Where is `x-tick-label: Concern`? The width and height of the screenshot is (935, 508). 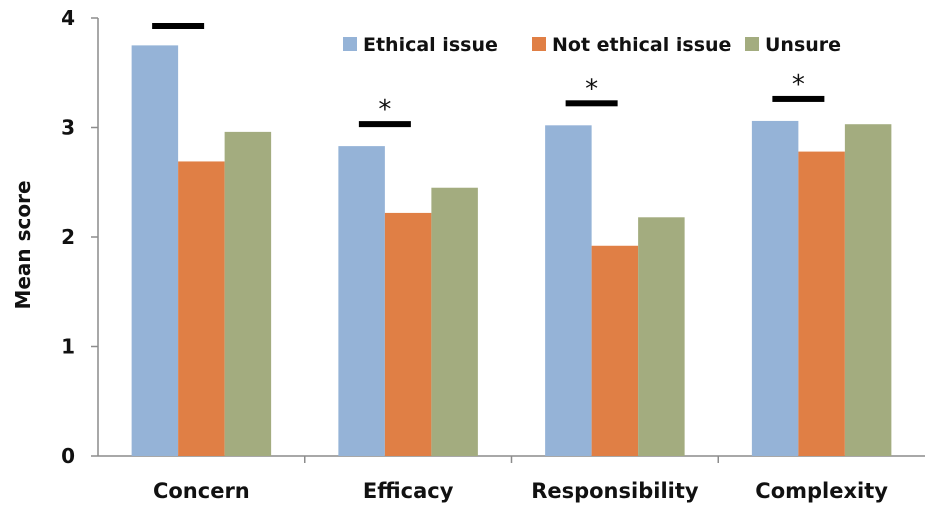 x-tick-label: Concern is located at coordinates (201, 491).